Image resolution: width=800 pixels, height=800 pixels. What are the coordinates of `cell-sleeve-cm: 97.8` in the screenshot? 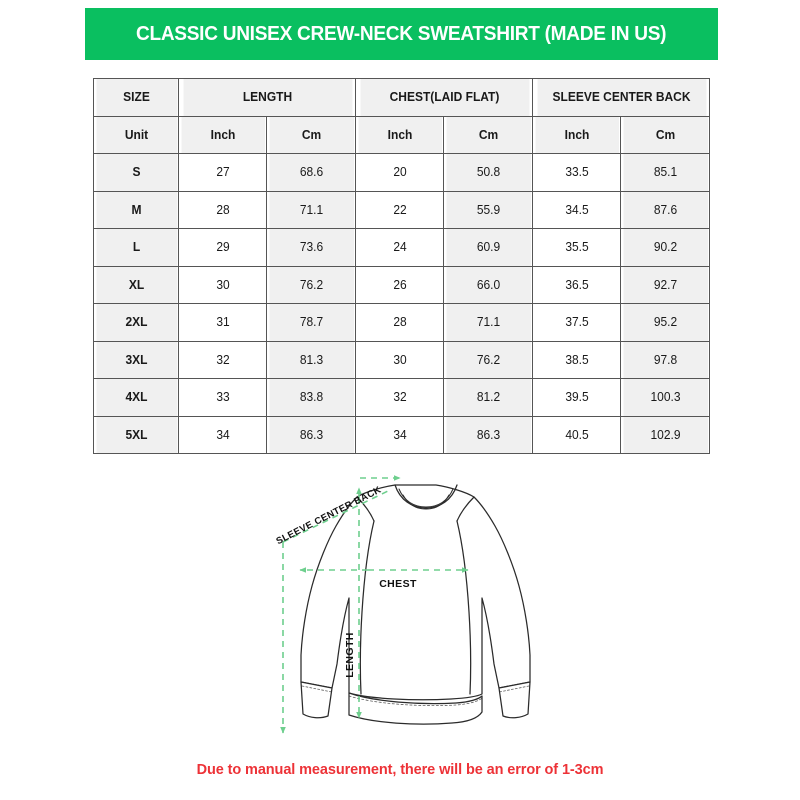 It's located at (665, 359).